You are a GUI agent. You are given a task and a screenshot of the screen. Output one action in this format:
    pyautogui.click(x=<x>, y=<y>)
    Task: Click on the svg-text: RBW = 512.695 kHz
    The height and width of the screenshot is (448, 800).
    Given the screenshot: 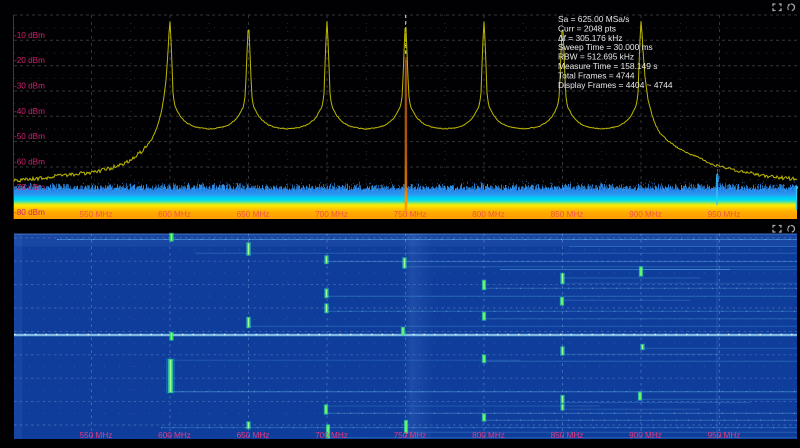 What is the action you would take?
    pyautogui.click(x=596, y=57)
    